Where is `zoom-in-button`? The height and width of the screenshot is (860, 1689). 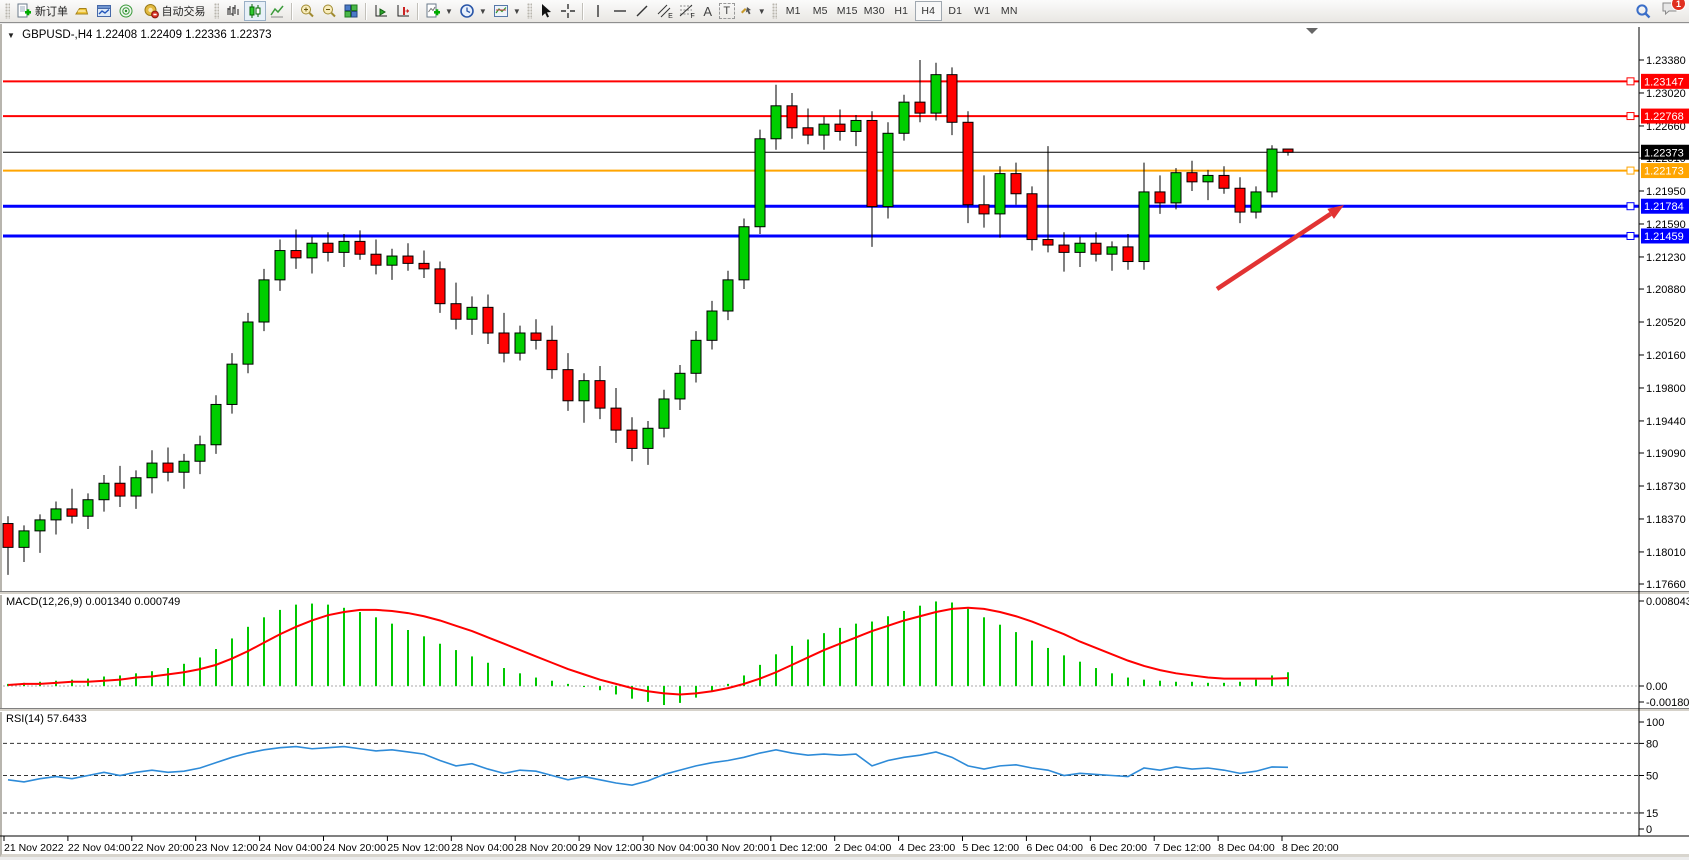
zoom-in-button is located at coordinates (307, 11).